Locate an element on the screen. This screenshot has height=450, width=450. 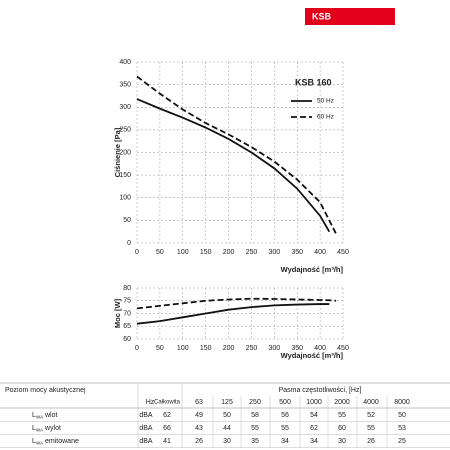
table-header: 4000 is located at coordinates (371, 402).